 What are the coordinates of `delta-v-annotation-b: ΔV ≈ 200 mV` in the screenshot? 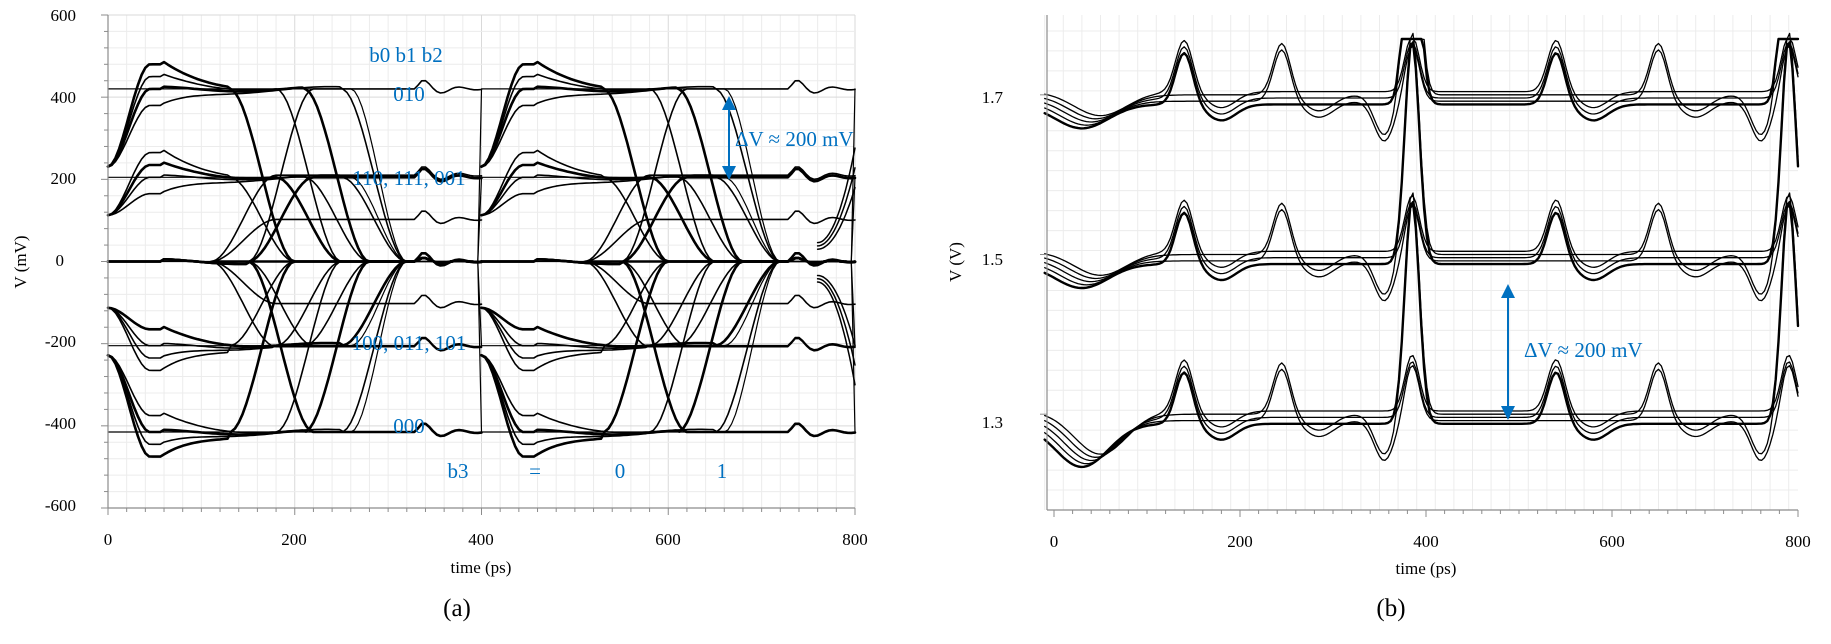 It's located at (1583, 350).